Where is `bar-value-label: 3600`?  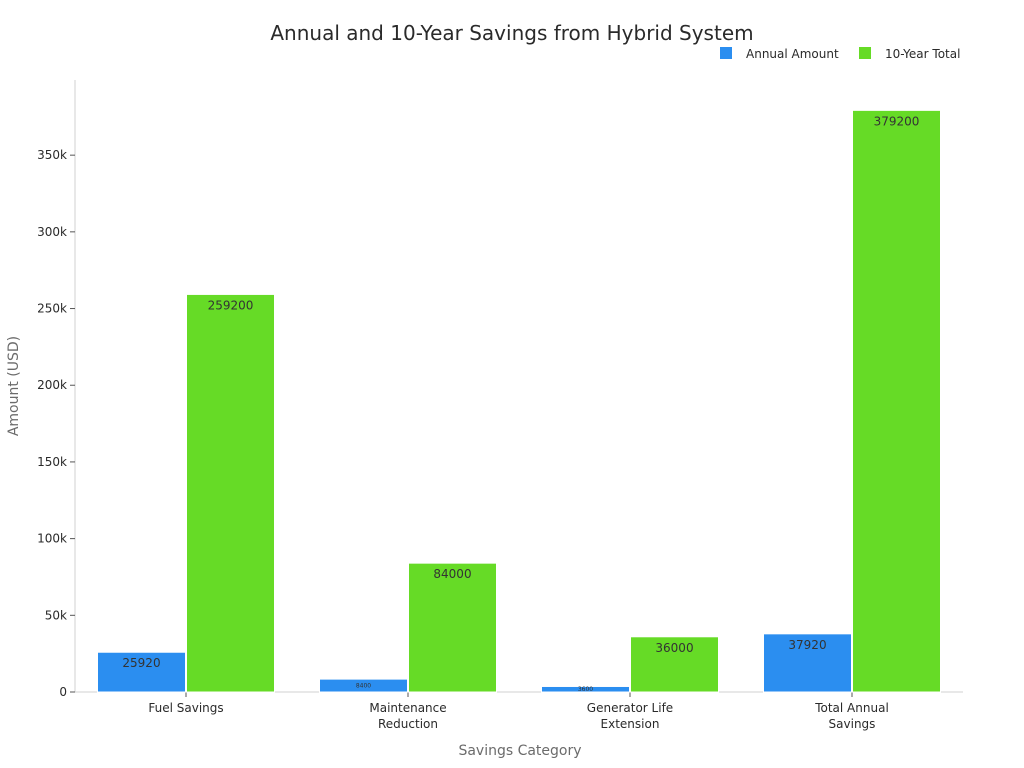
bar-value-label: 3600 is located at coordinates (585, 689).